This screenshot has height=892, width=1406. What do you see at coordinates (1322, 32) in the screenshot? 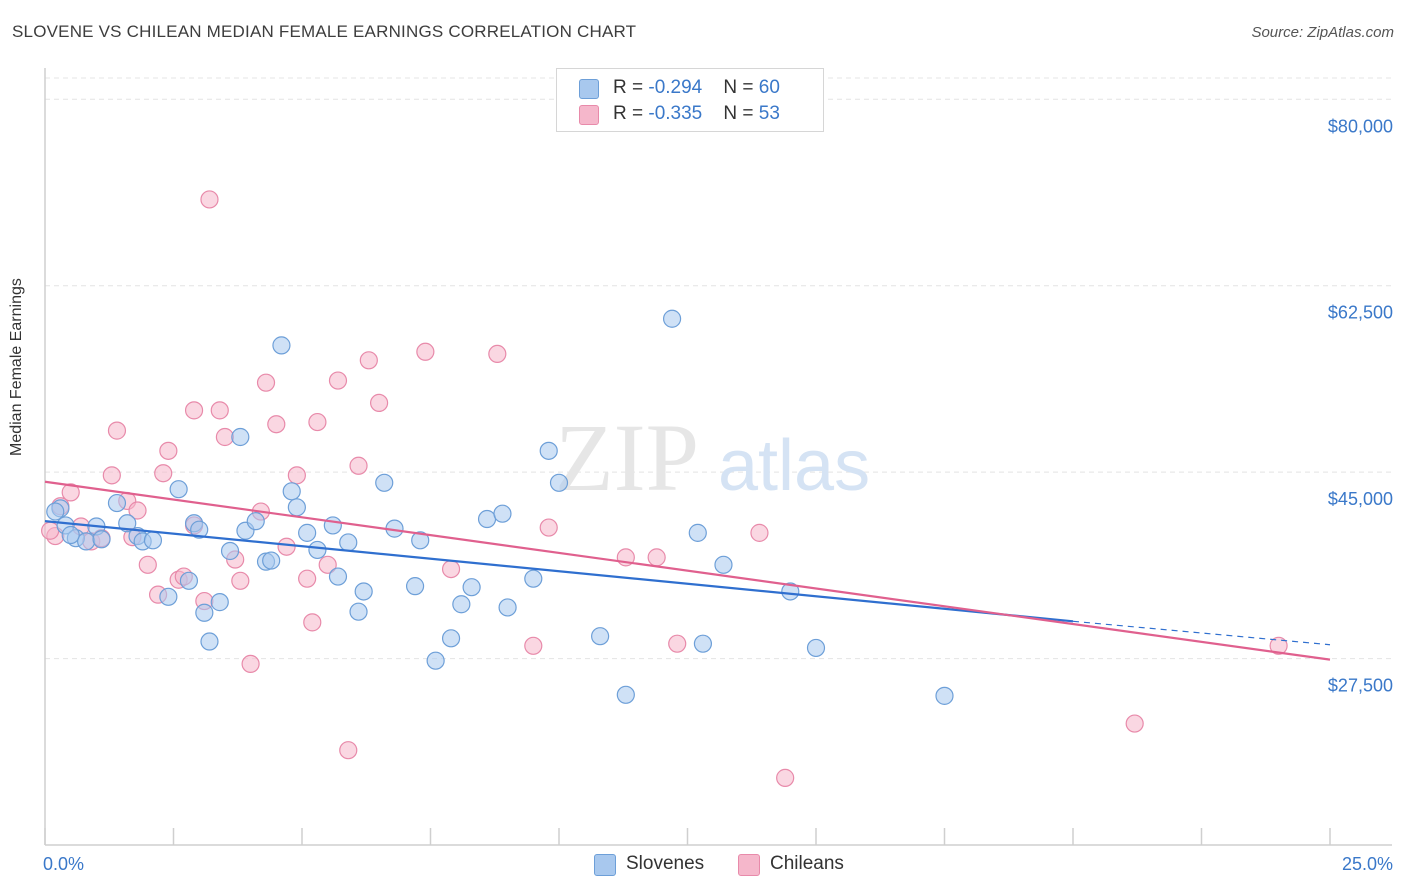
I see `source-label: Source: ZipAtlas.com` at bounding box center [1322, 32].